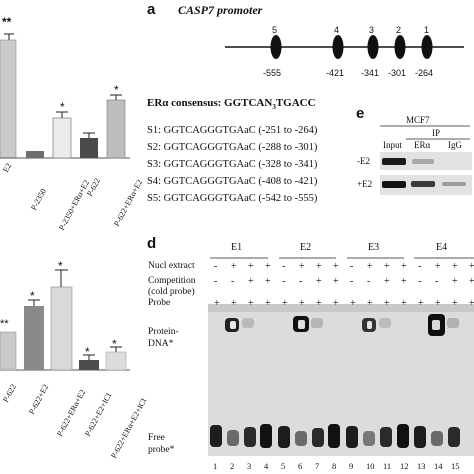 This screenshot has width=474, height=474. I want to click on bar-p622-era-e2-ici, so click(116, 361).